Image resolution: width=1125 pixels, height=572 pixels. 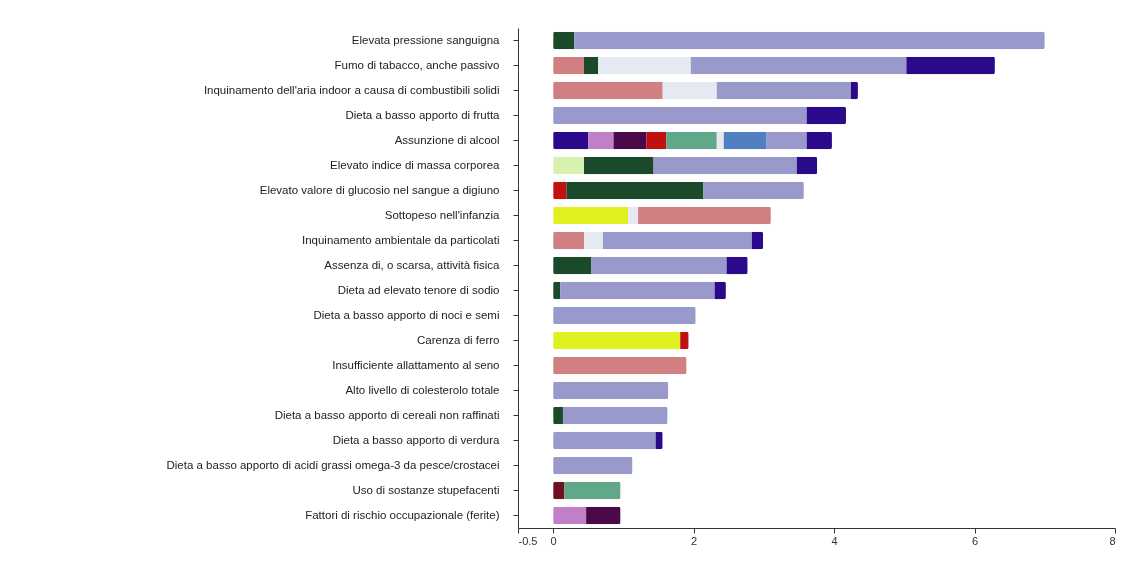 I want to click on y-tick-label: Uso di sostanze stupefacenti, so click(x=426, y=489).